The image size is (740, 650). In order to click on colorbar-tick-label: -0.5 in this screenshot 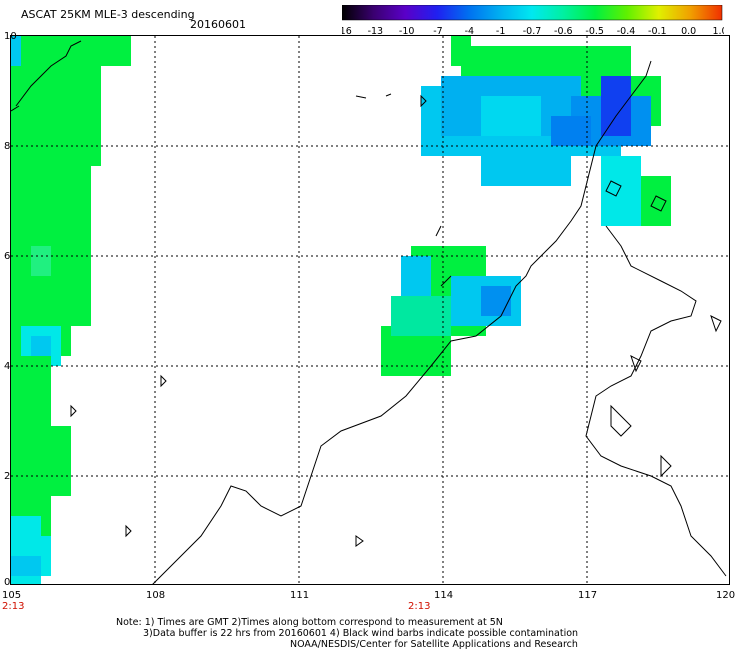, I will do `click(594, 31)`.